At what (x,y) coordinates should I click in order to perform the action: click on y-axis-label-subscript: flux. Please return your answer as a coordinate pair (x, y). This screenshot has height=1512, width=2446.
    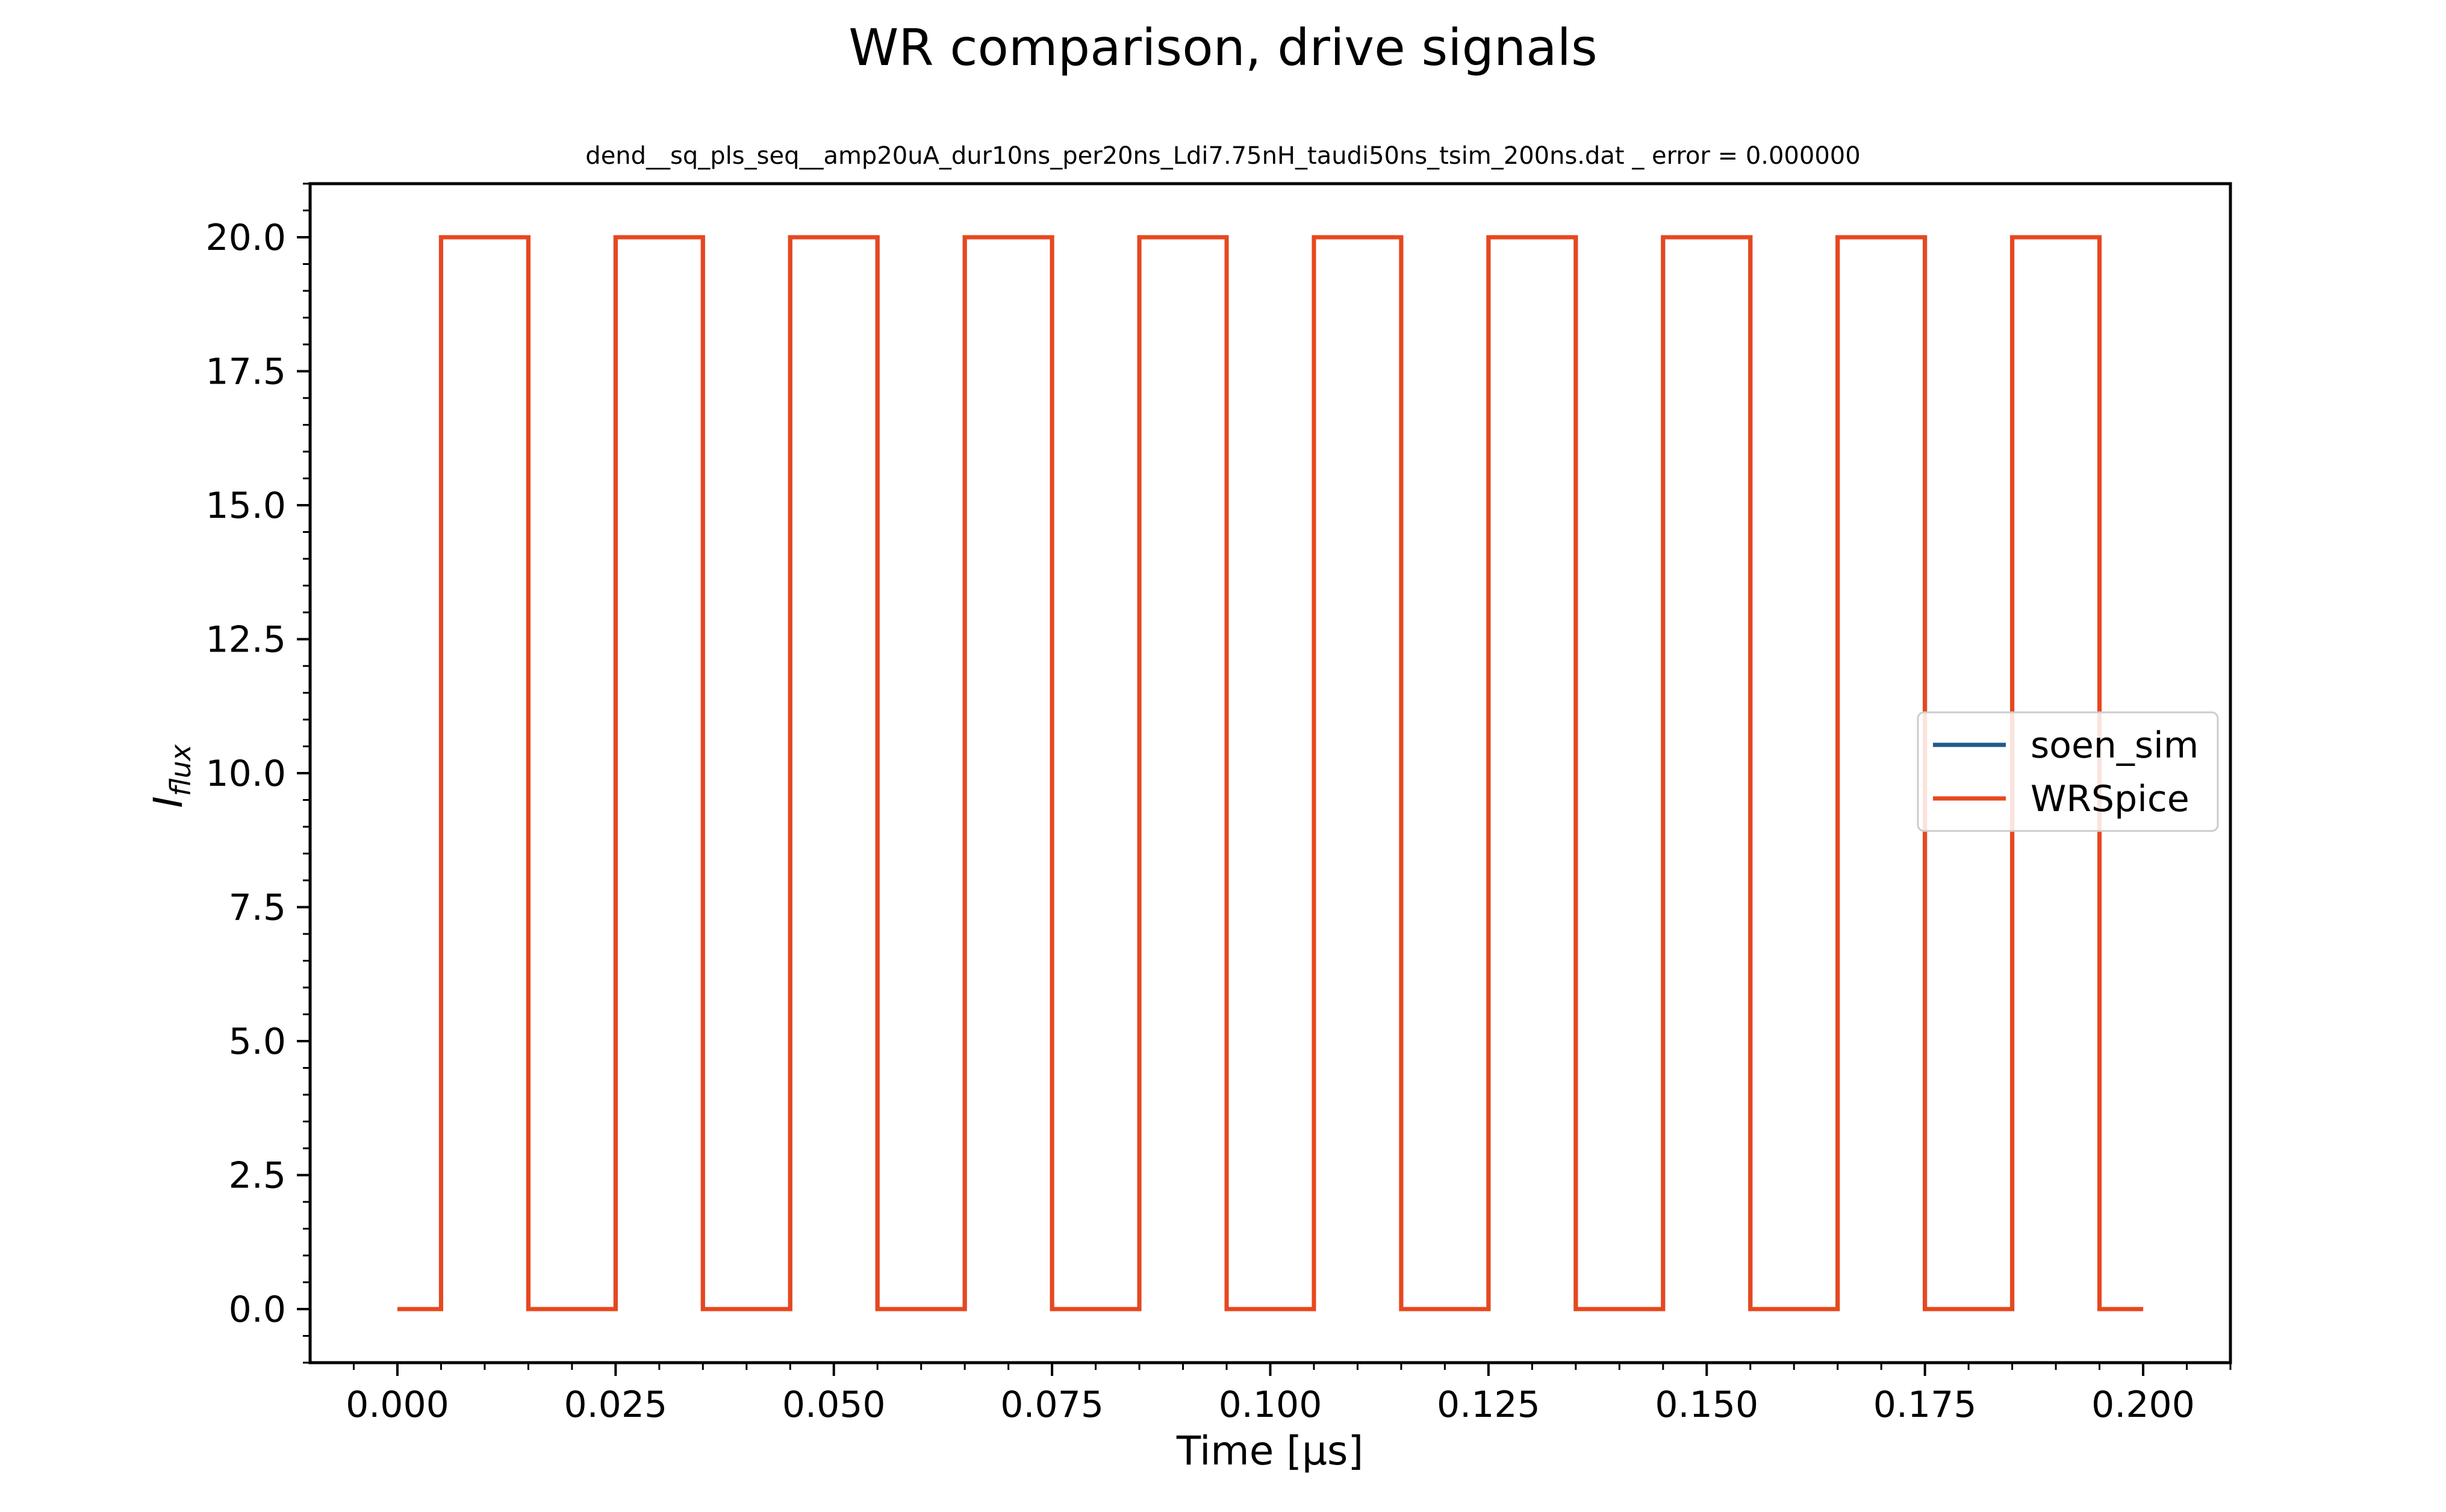
    Looking at the image, I should click on (180, 770).